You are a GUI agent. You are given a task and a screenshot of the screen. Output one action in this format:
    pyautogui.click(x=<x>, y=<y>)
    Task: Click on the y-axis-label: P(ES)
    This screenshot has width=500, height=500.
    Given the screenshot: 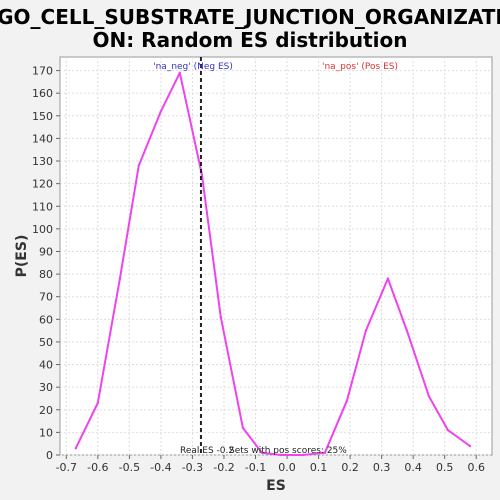 What is the action you would take?
    pyautogui.click(x=22, y=256)
    